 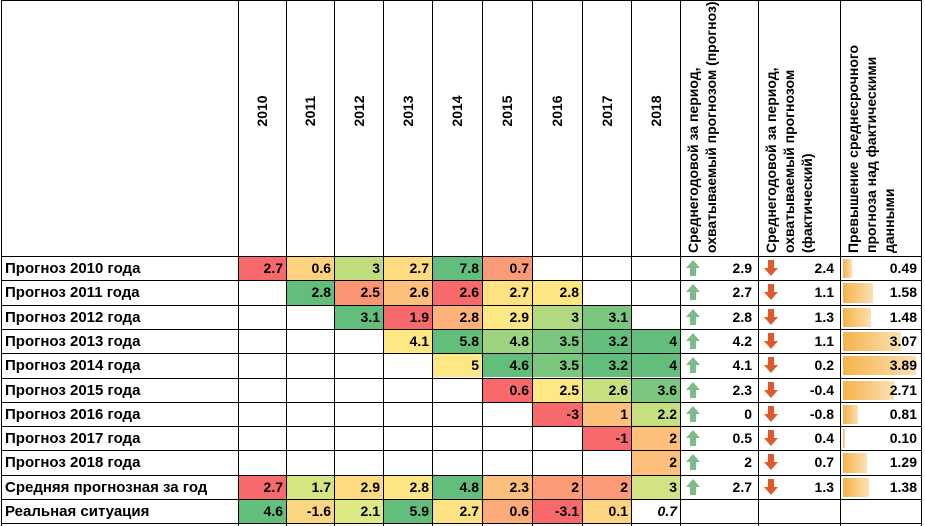 I want to click on value-cell: 4.8, so click(x=507, y=341).